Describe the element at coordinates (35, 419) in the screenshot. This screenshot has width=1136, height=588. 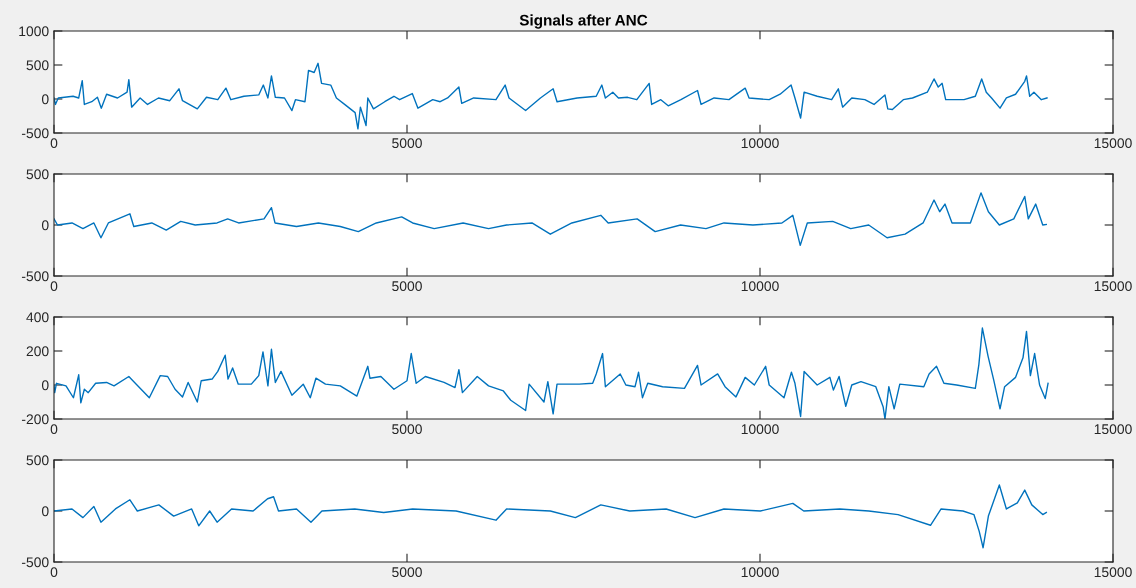
I see `y-tick-label: -200` at that location.